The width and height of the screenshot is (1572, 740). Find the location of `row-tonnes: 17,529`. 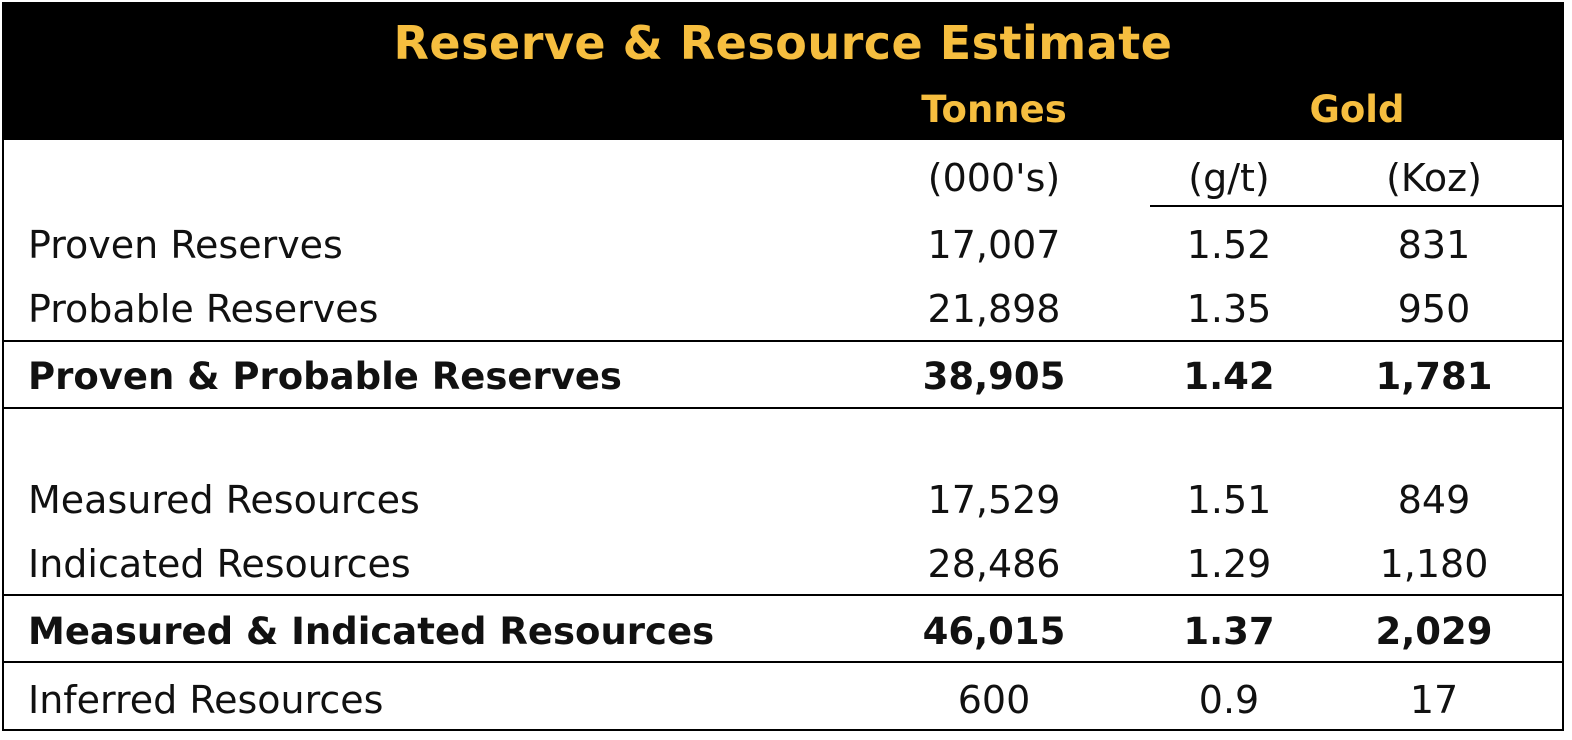

row-tonnes: 17,529 is located at coordinates (994, 500).